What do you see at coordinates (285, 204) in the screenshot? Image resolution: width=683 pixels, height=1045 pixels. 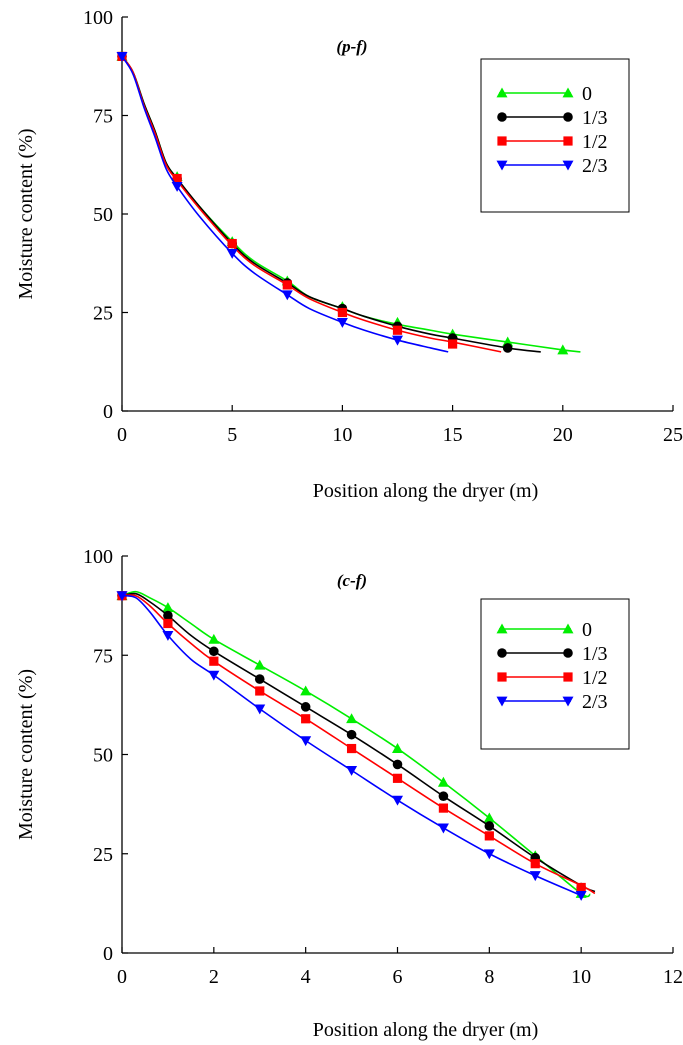 I see `series-line` at bounding box center [285, 204].